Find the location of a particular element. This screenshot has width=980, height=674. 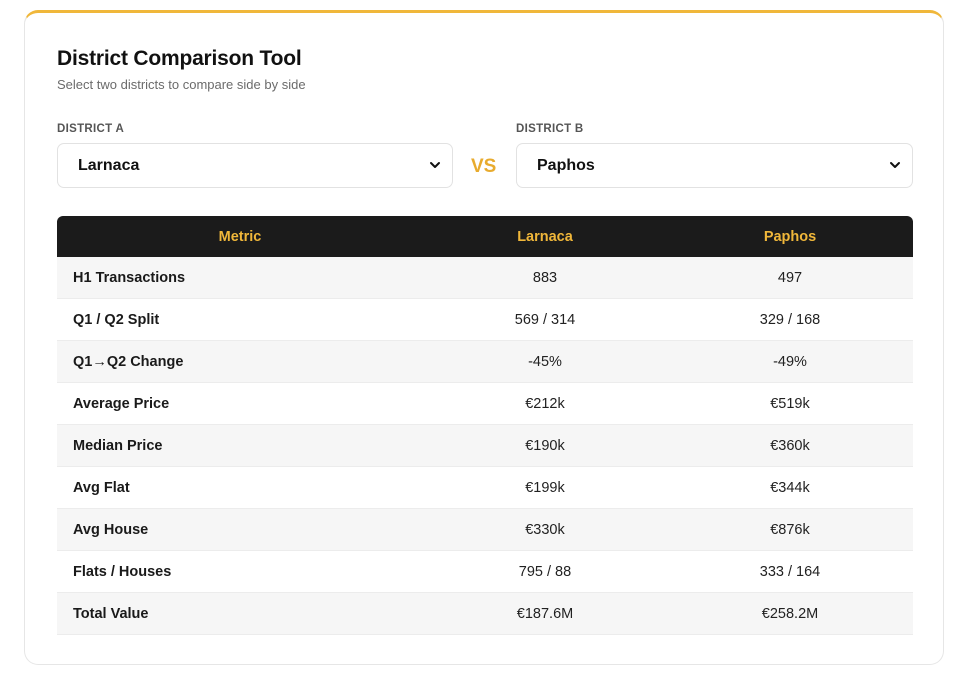

district-a-cell: 795 / 88 is located at coordinates (545, 571).